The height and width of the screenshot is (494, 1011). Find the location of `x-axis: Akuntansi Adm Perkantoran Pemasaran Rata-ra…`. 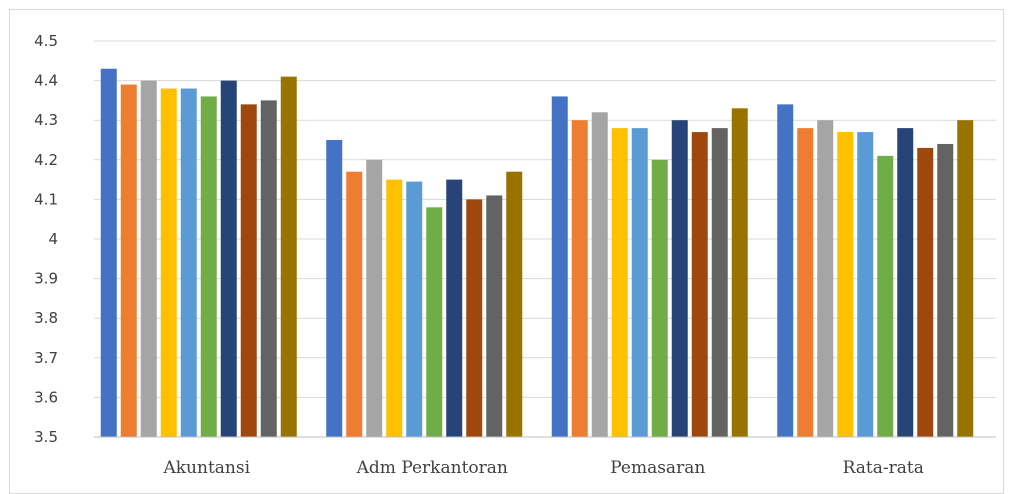

x-axis: Akuntansi Adm Perkantoran Pemasaran Rata-ra… is located at coordinates (545, 457).